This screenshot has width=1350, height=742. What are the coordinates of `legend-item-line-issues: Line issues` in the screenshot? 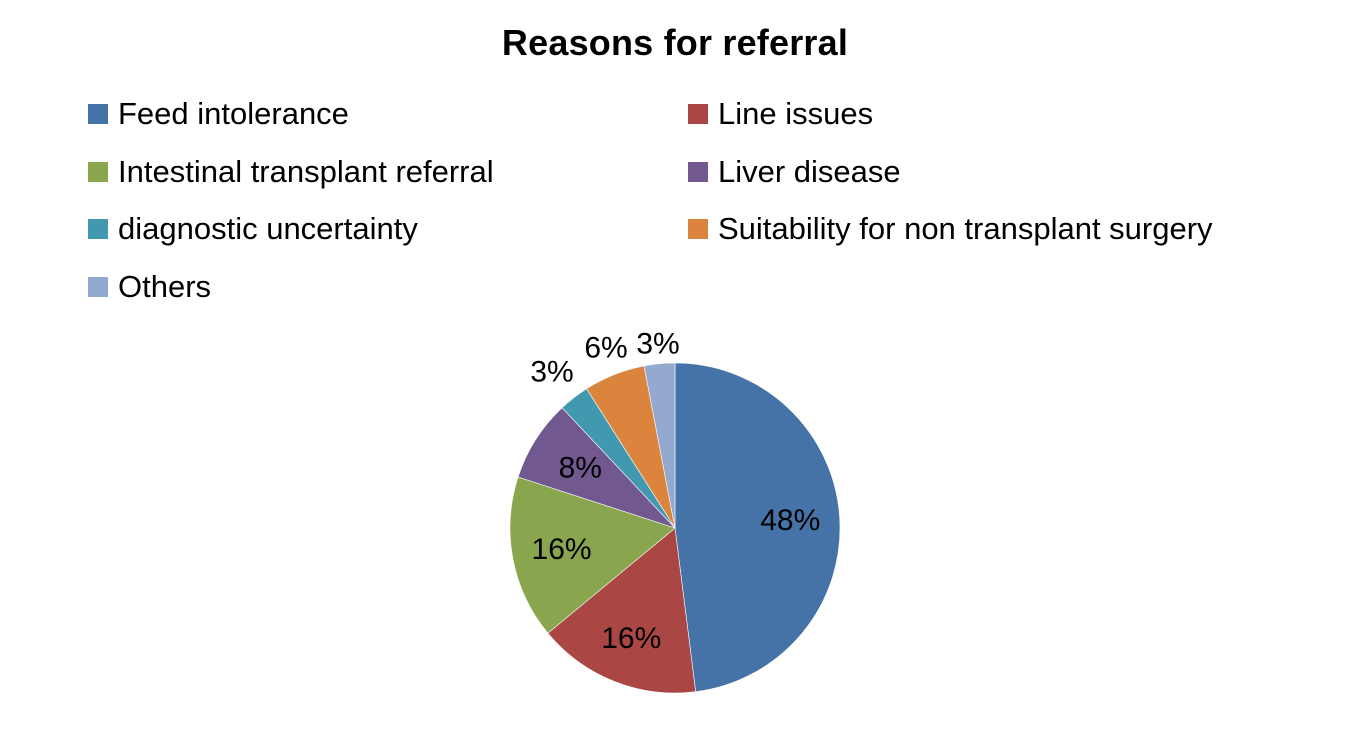 It's located at (780, 114).